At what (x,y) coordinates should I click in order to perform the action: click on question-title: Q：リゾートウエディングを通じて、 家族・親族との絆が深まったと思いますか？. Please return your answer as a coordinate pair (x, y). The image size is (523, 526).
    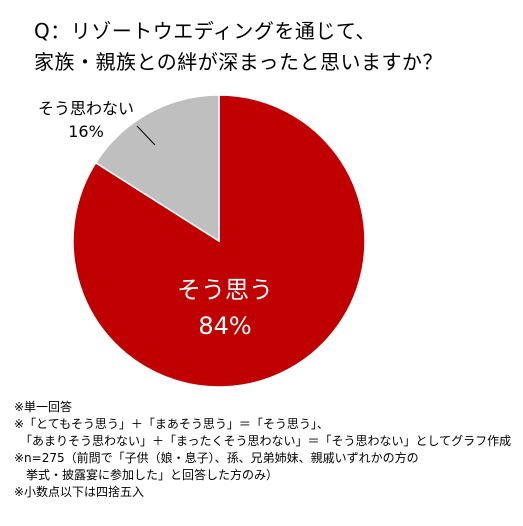
    Looking at the image, I should click on (274, 47).